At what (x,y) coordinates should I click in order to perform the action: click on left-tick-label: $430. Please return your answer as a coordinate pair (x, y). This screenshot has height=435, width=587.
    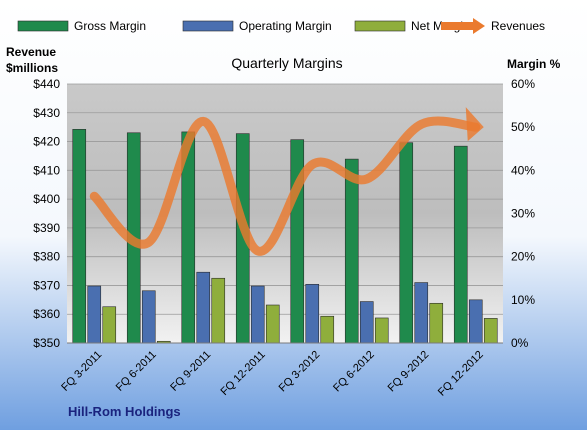
    Looking at the image, I should click on (46, 113).